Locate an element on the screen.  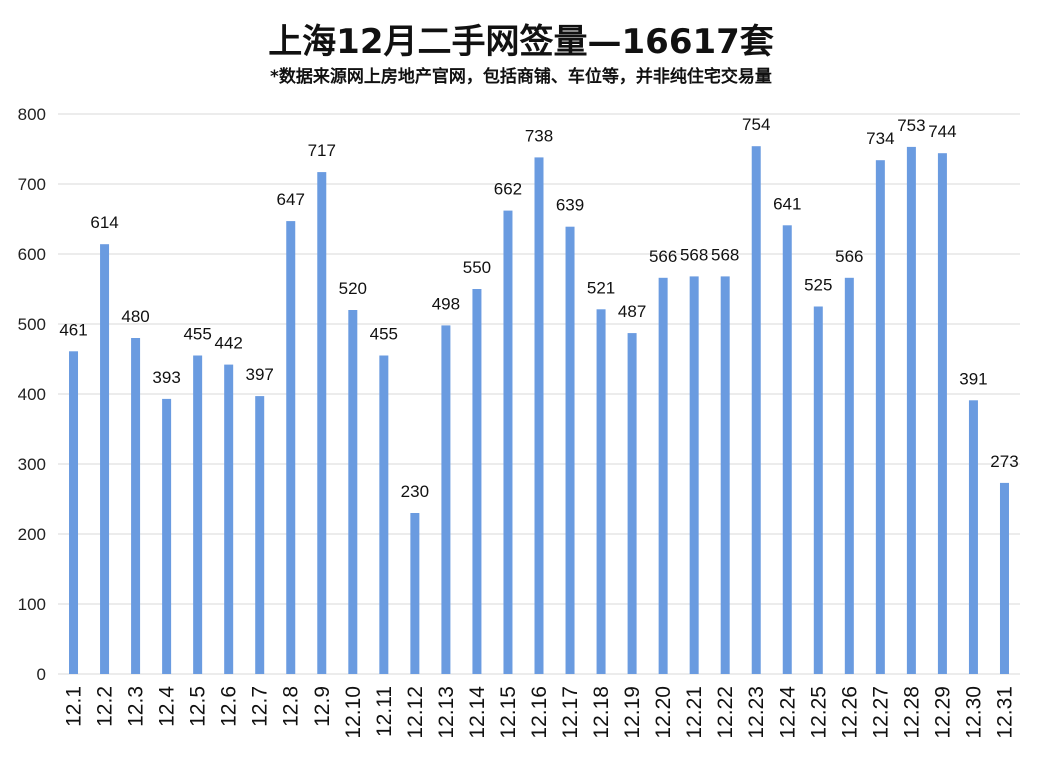
x-tick-label: 12.20 is located at coordinates (663, 712).